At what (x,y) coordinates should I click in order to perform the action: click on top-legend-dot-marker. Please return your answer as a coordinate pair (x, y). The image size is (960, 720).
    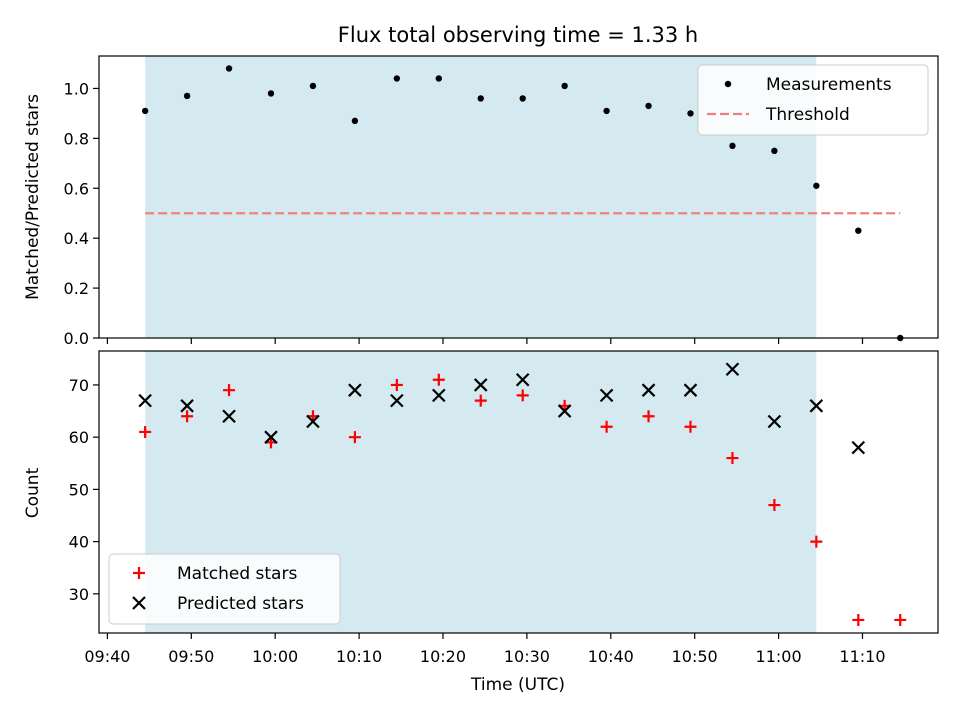
    Looking at the image, I should click on (728, 84).